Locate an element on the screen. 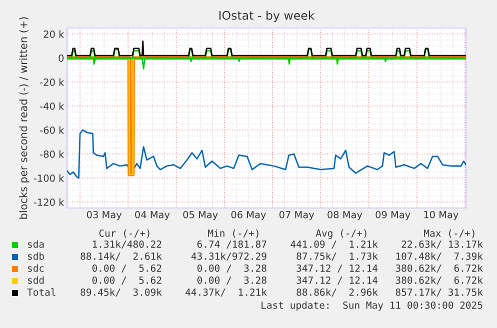 The image size is (497, 328). text: 857.17k/ 31.75k is located at coordinates (439, 292).